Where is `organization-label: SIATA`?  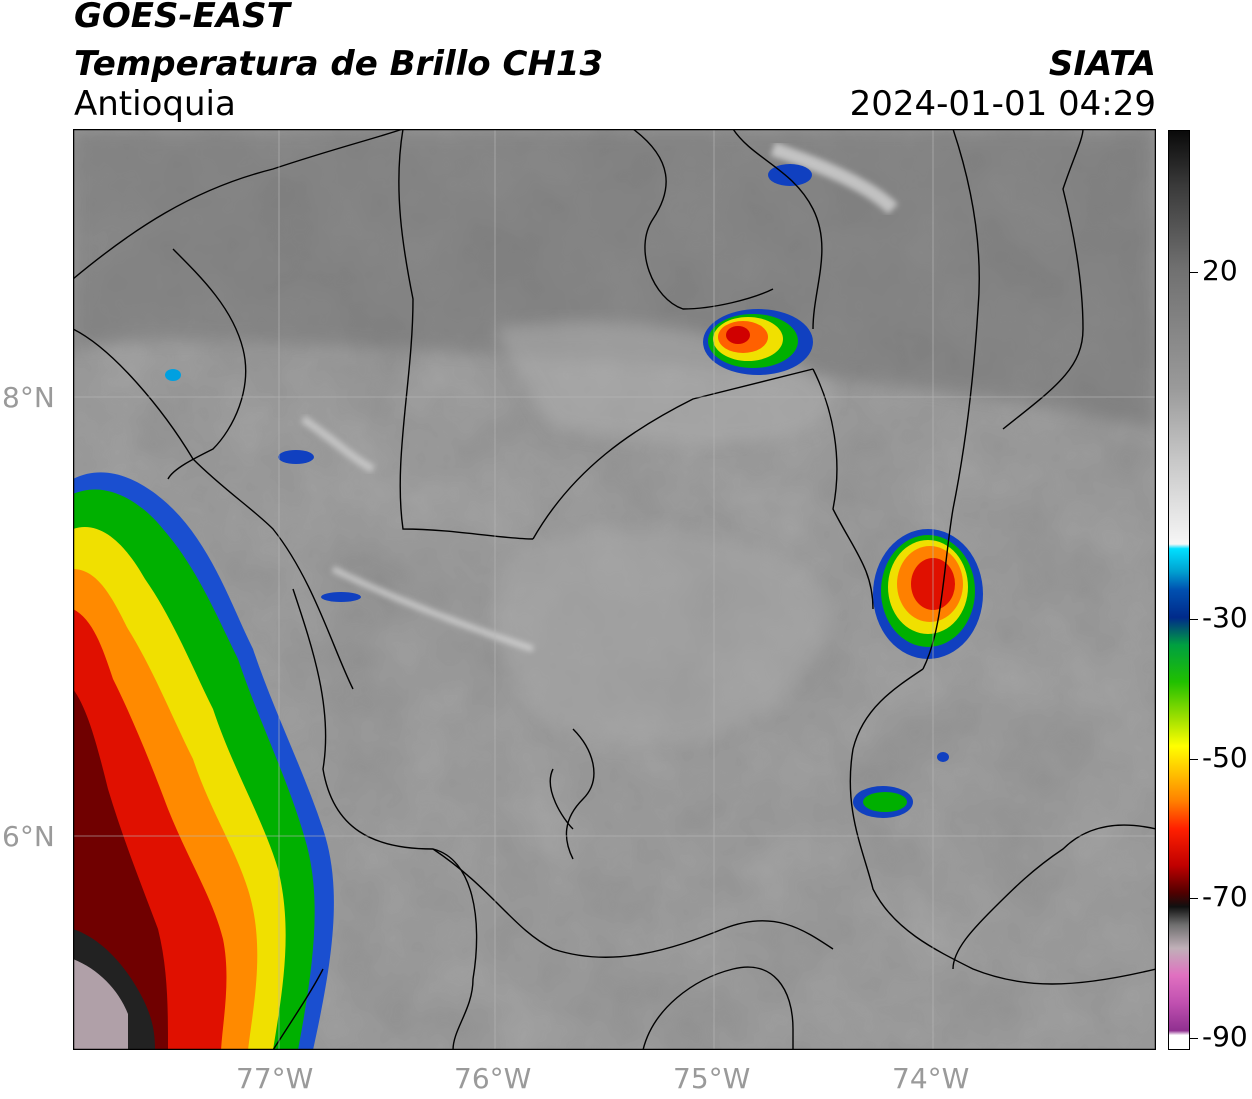
organization-label: SIATA is located at coordinates (1102, 64).